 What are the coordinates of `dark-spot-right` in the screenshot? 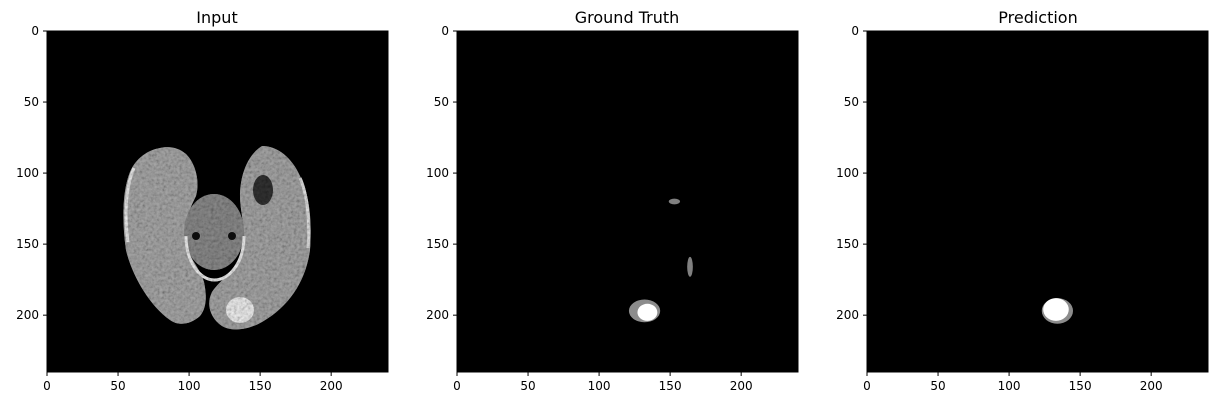 It's located at (232, 236).